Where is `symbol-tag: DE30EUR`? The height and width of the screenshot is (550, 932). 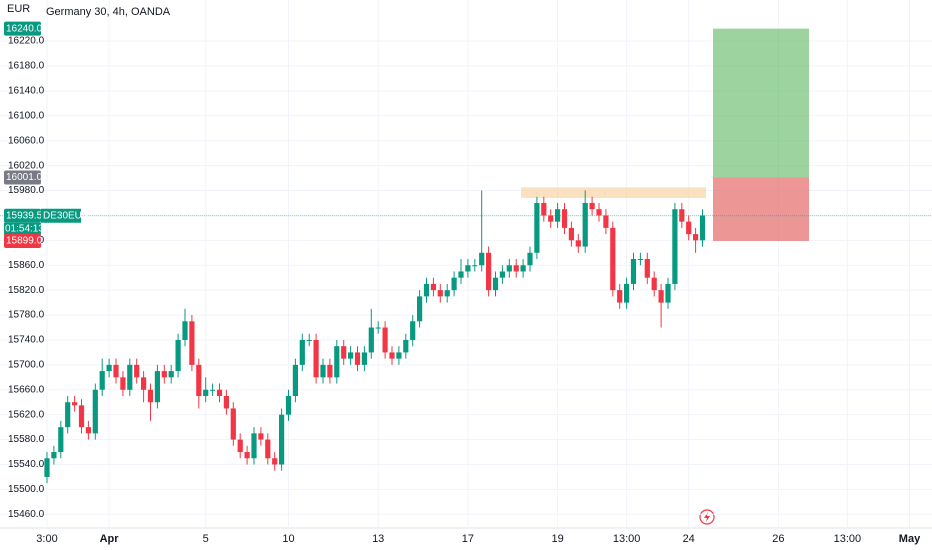
symbol-tag: DE30EUR is located at coordinates (66, 215).